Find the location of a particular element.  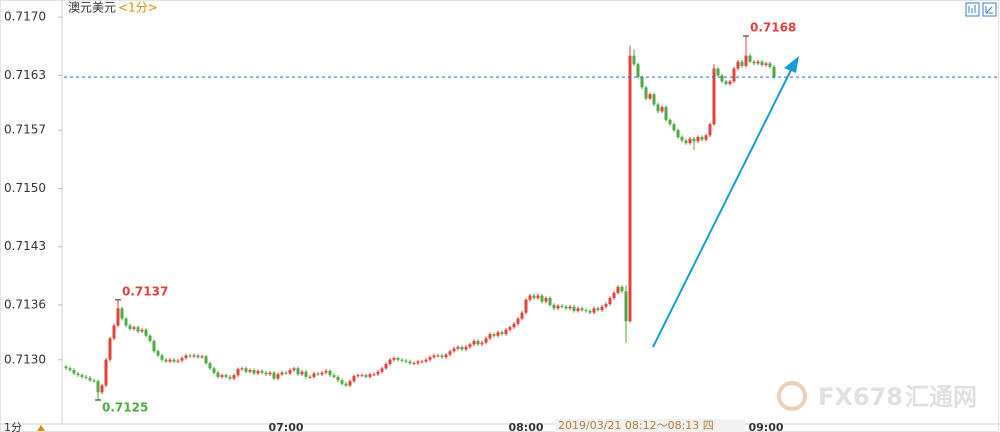

toolbar-icons is located at coordinates (981, 9).